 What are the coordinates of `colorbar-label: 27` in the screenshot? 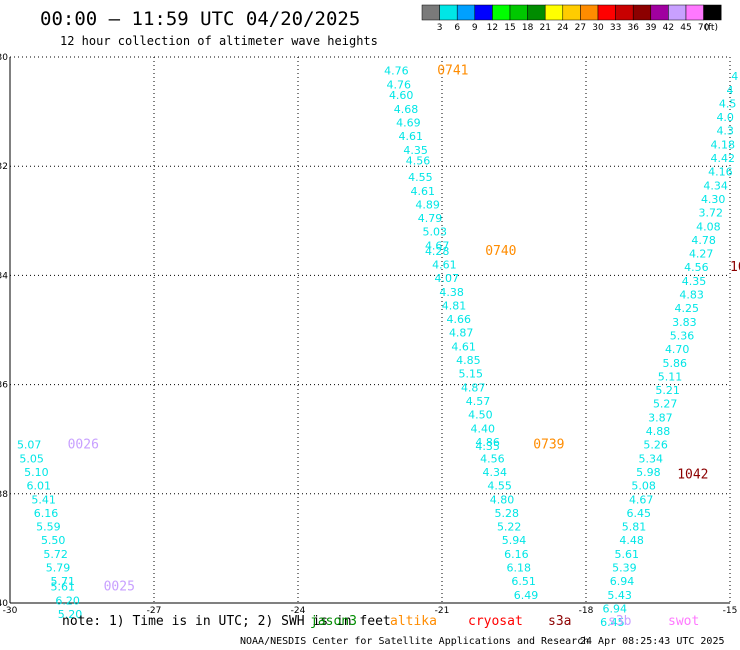 It's located at (580, 28).